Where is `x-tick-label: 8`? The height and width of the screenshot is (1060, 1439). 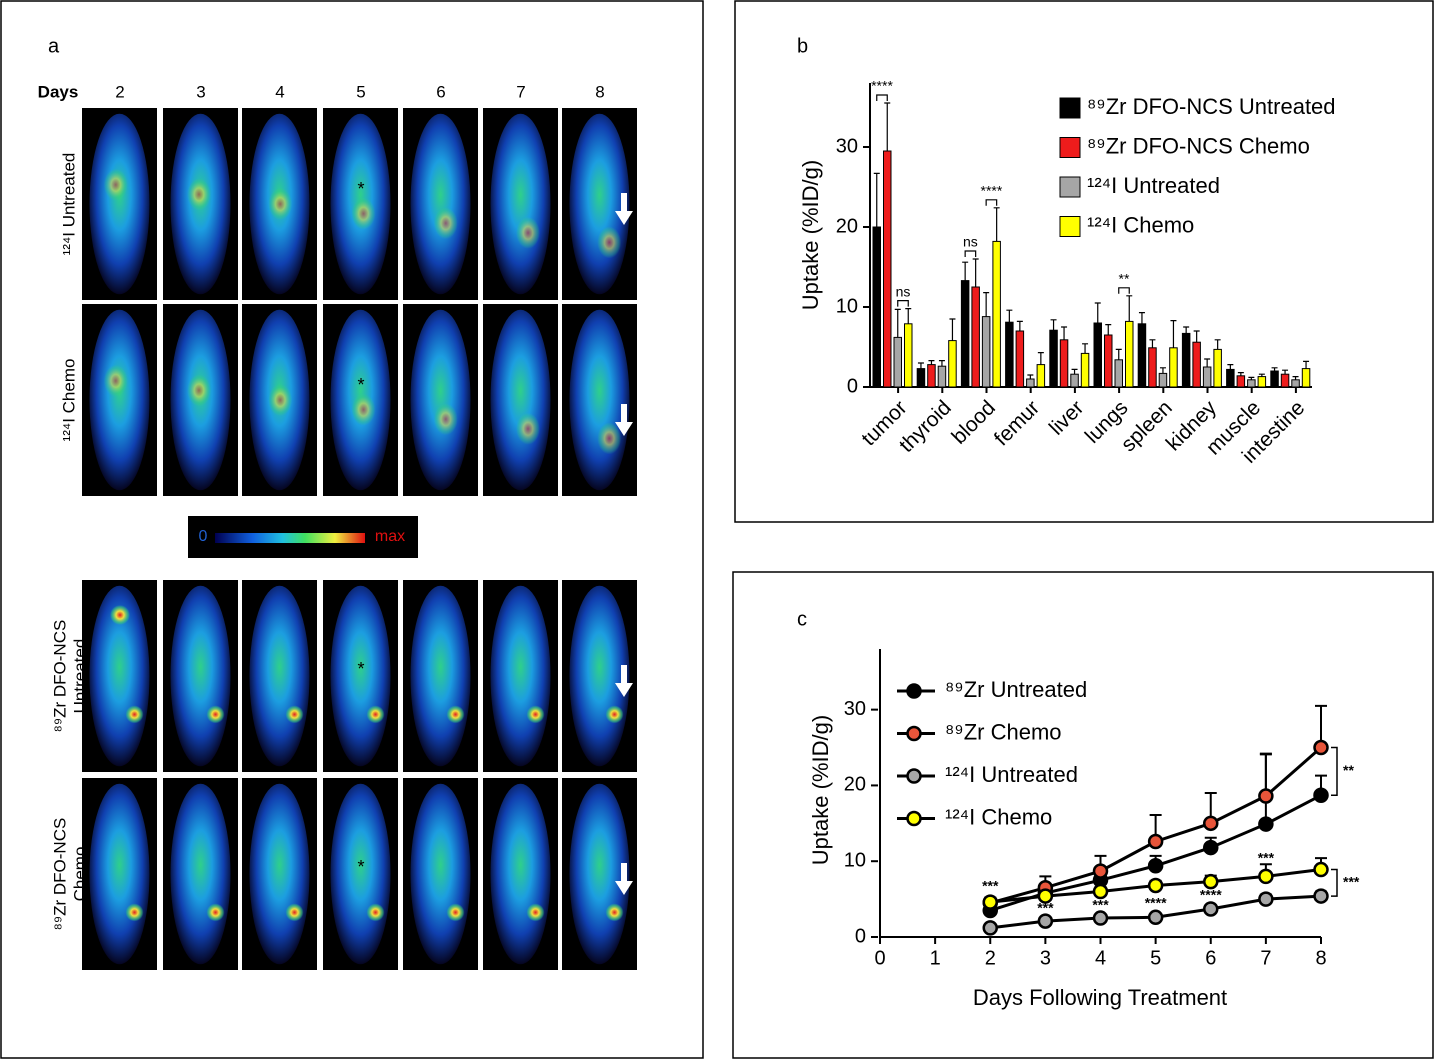
x-tick-label: 8 is located at coordinates (1320, 958).